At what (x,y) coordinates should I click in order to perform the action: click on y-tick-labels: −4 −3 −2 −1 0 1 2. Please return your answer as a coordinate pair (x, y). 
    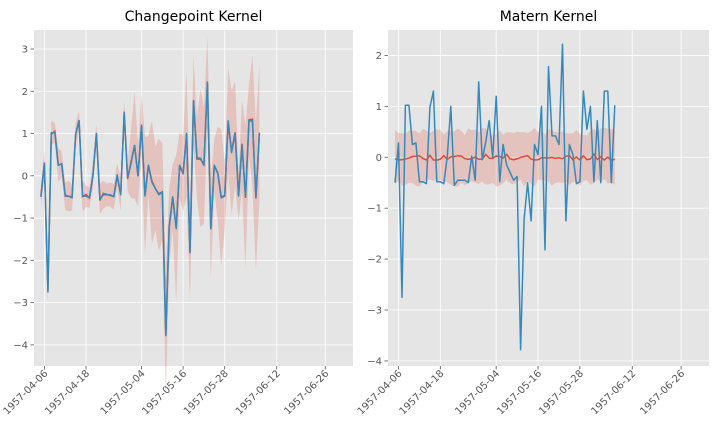
    Looking at the image, I should click on (377, 209).